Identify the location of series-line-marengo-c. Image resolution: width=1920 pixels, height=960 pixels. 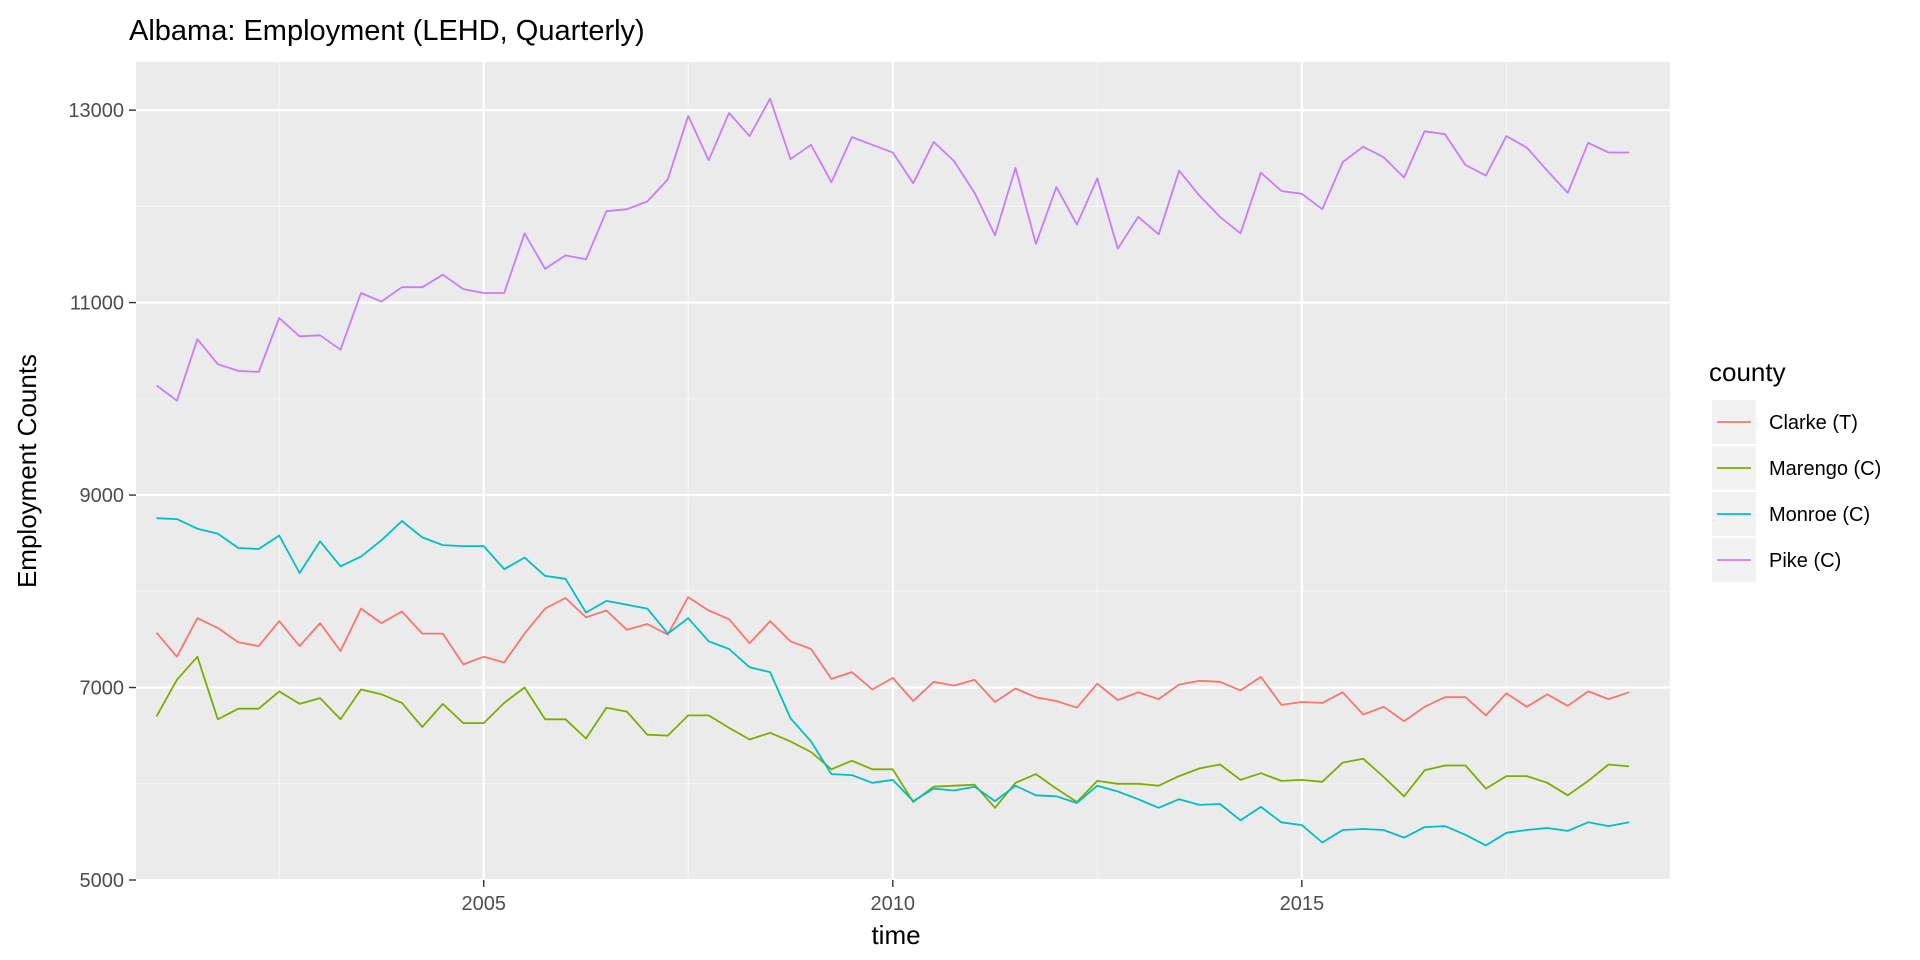
(892, 732).